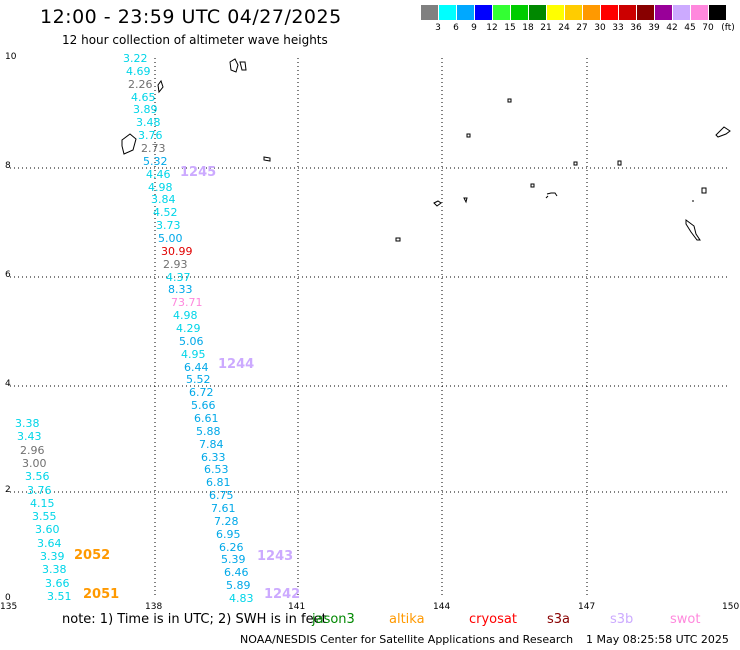  I want to click on wave-height-value: 4.37, so click(178, 277).